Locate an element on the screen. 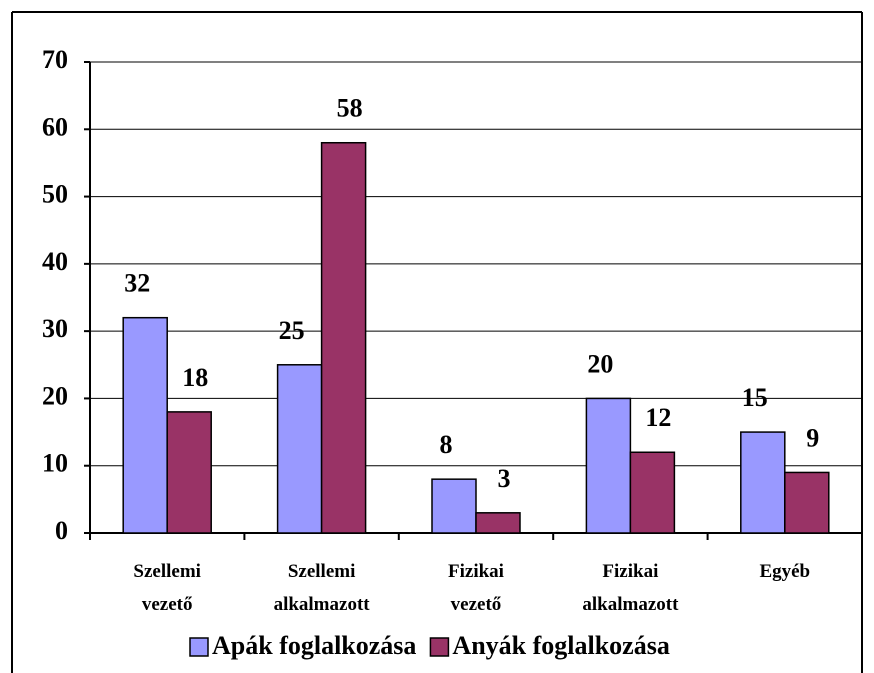  y-tick-label: 0 is located at coordinates (61, 530).